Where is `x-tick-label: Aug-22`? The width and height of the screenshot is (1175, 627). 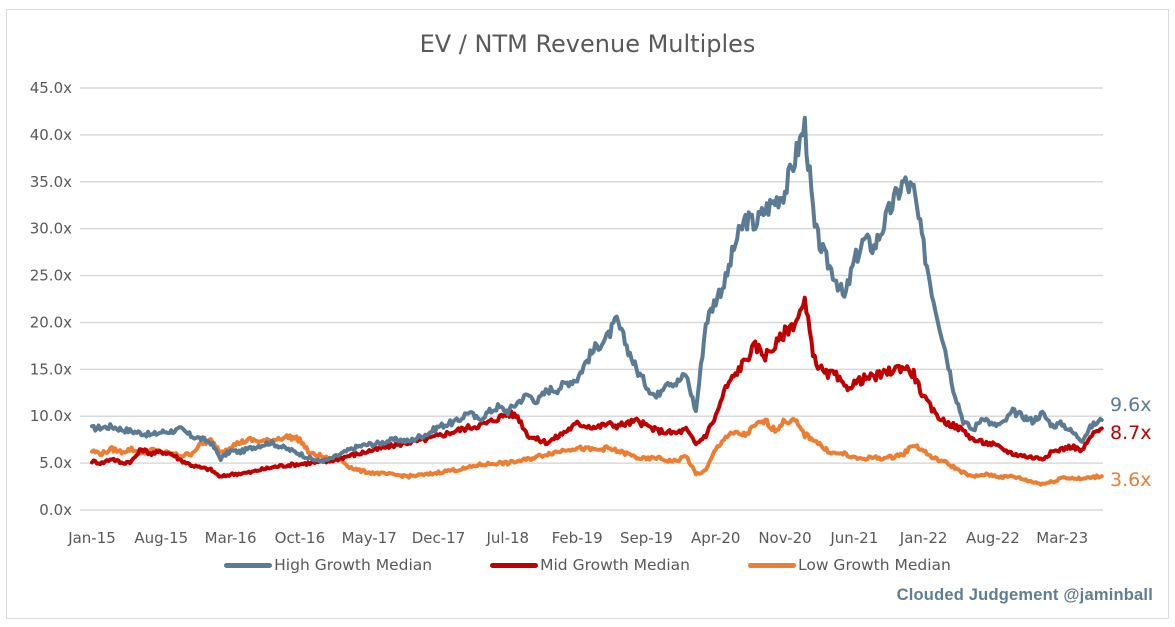 x-tick-label: Aug-22 is located at coordinates (993, 538).